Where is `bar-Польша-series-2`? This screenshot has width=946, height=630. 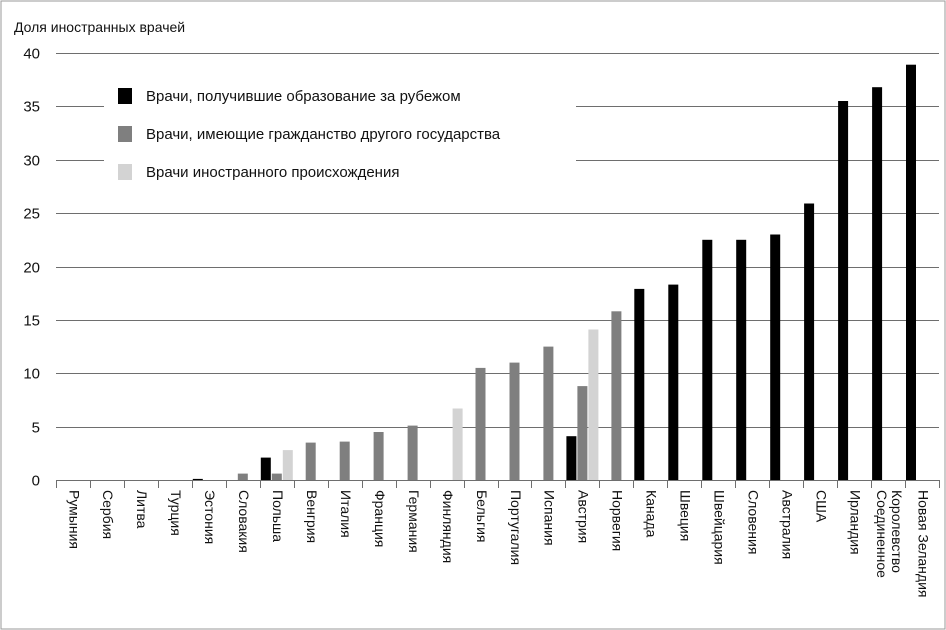
bar-Польша-series-2 is located at coordinates (276, 476).